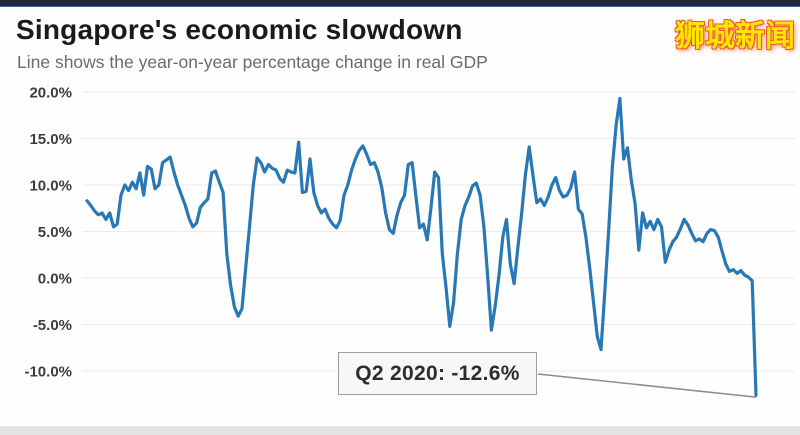 Image resolution: width=800 pixels, height=435 pixels. Describe the element at coordinates (50, 139) in the screenshot. I see `y-axis-tick-label: 15.0%` at that location.